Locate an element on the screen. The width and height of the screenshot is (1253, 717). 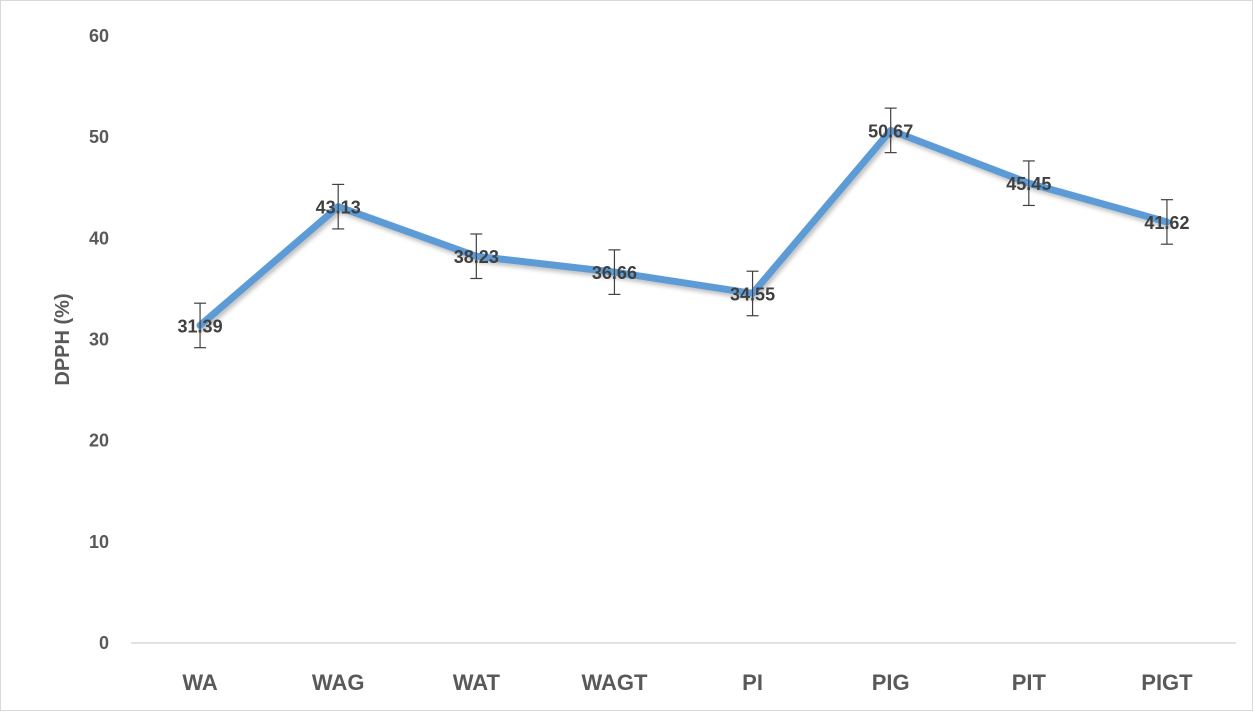
y-tick-label: 20 is located at coordinates (99, 441).